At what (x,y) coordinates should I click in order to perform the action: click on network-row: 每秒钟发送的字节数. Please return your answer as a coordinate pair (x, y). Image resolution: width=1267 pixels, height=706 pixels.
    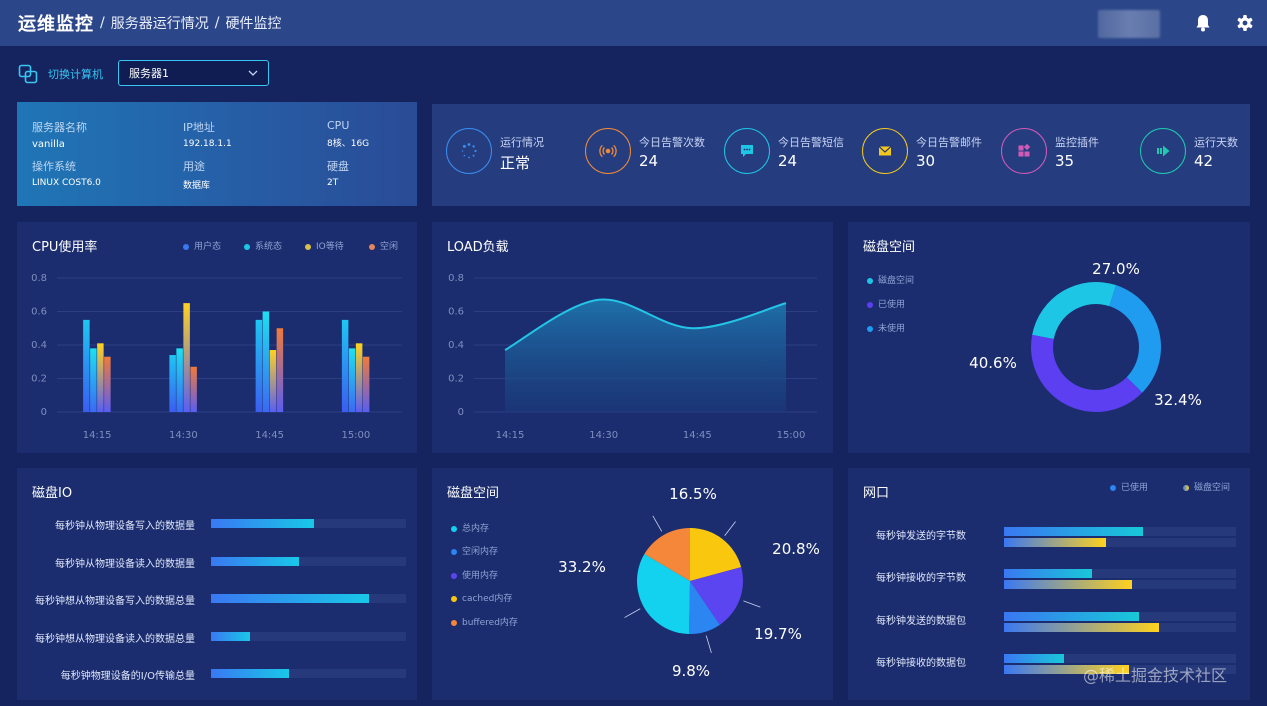
    Looking at the image, I should click on (1049, 537).